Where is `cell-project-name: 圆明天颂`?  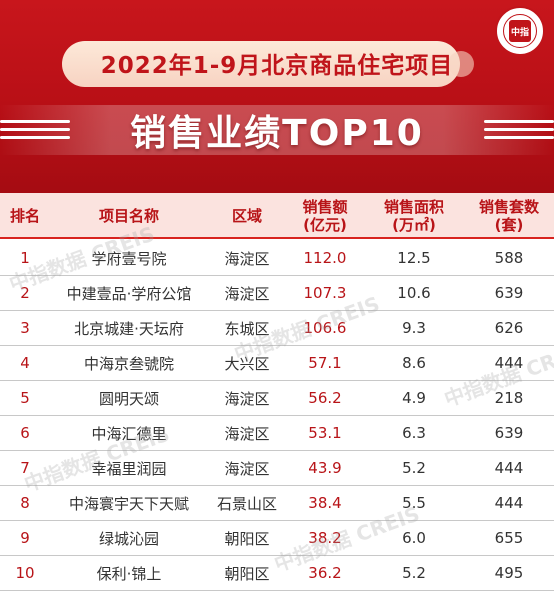
cell-project-name: 圆明天颂 is located at coordinates (128, 398).